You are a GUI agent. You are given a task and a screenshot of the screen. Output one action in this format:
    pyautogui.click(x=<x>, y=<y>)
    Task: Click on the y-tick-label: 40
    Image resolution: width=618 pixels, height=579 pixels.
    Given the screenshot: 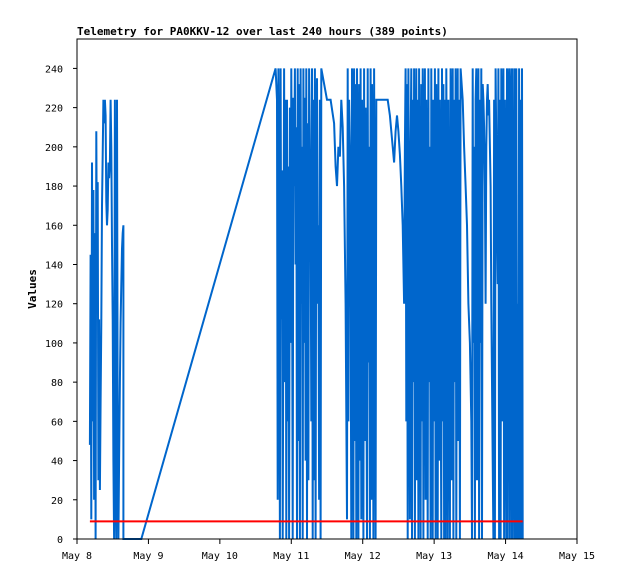 What is the action you would take?
    pyautogui.click(x=57, y=462)
    